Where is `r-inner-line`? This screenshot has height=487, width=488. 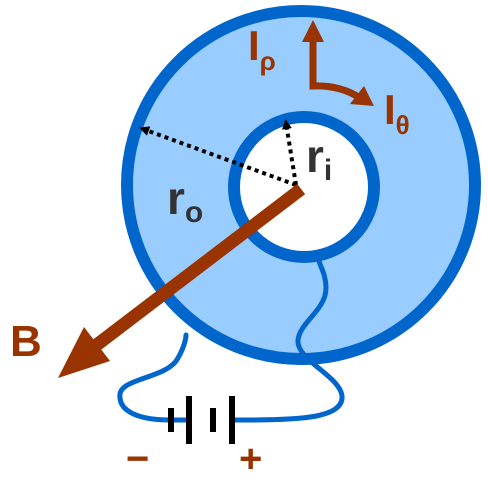
r-inner-line is located at coordinates (290, 152).